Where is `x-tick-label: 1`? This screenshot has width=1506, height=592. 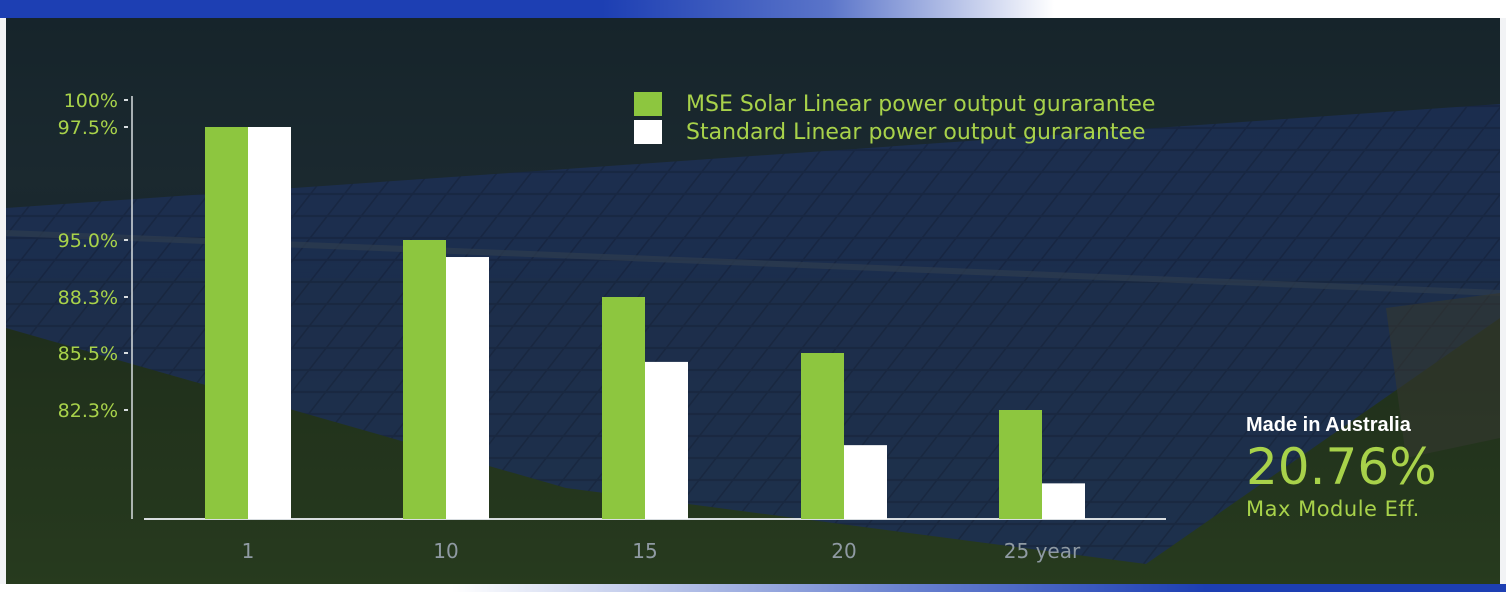
x-tick-label: 1 is located at coordinates (248, 551).